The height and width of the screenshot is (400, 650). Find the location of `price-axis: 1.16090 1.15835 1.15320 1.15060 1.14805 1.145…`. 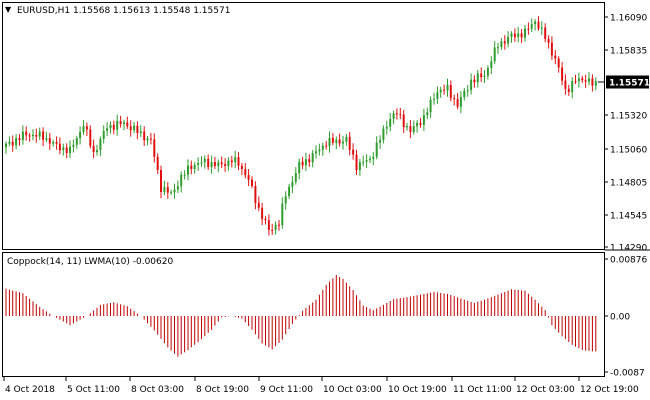

price-axis: 1.16090 1.15835 1.15320 1.15060 1.14805 1.145… is located at coordinates (625, 134).